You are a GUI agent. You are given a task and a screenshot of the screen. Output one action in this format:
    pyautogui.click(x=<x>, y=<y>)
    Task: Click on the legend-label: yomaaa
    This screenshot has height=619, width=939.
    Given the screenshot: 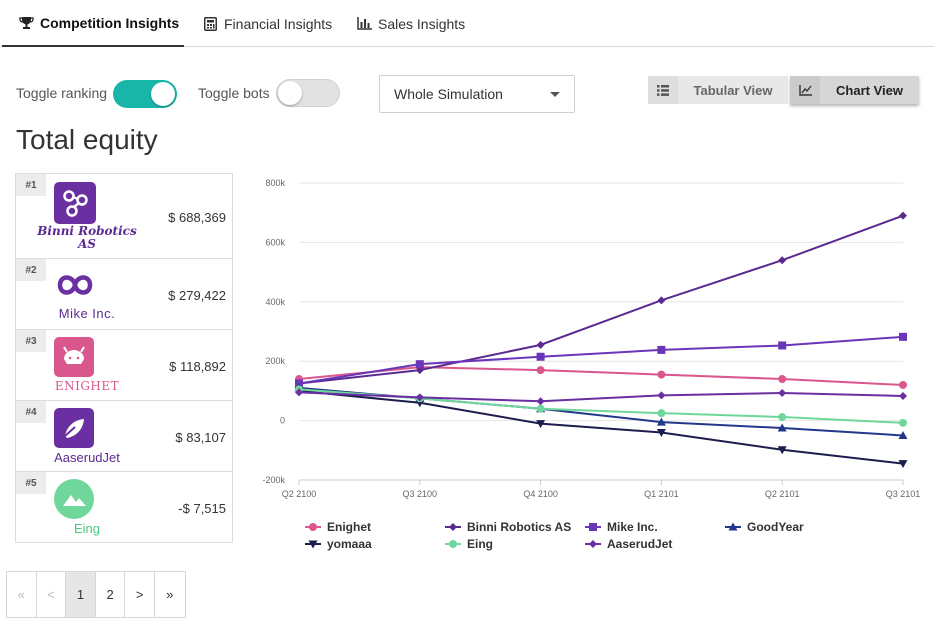 What is the action you would take?
    pyautogui.click(x=349, y=544)
    